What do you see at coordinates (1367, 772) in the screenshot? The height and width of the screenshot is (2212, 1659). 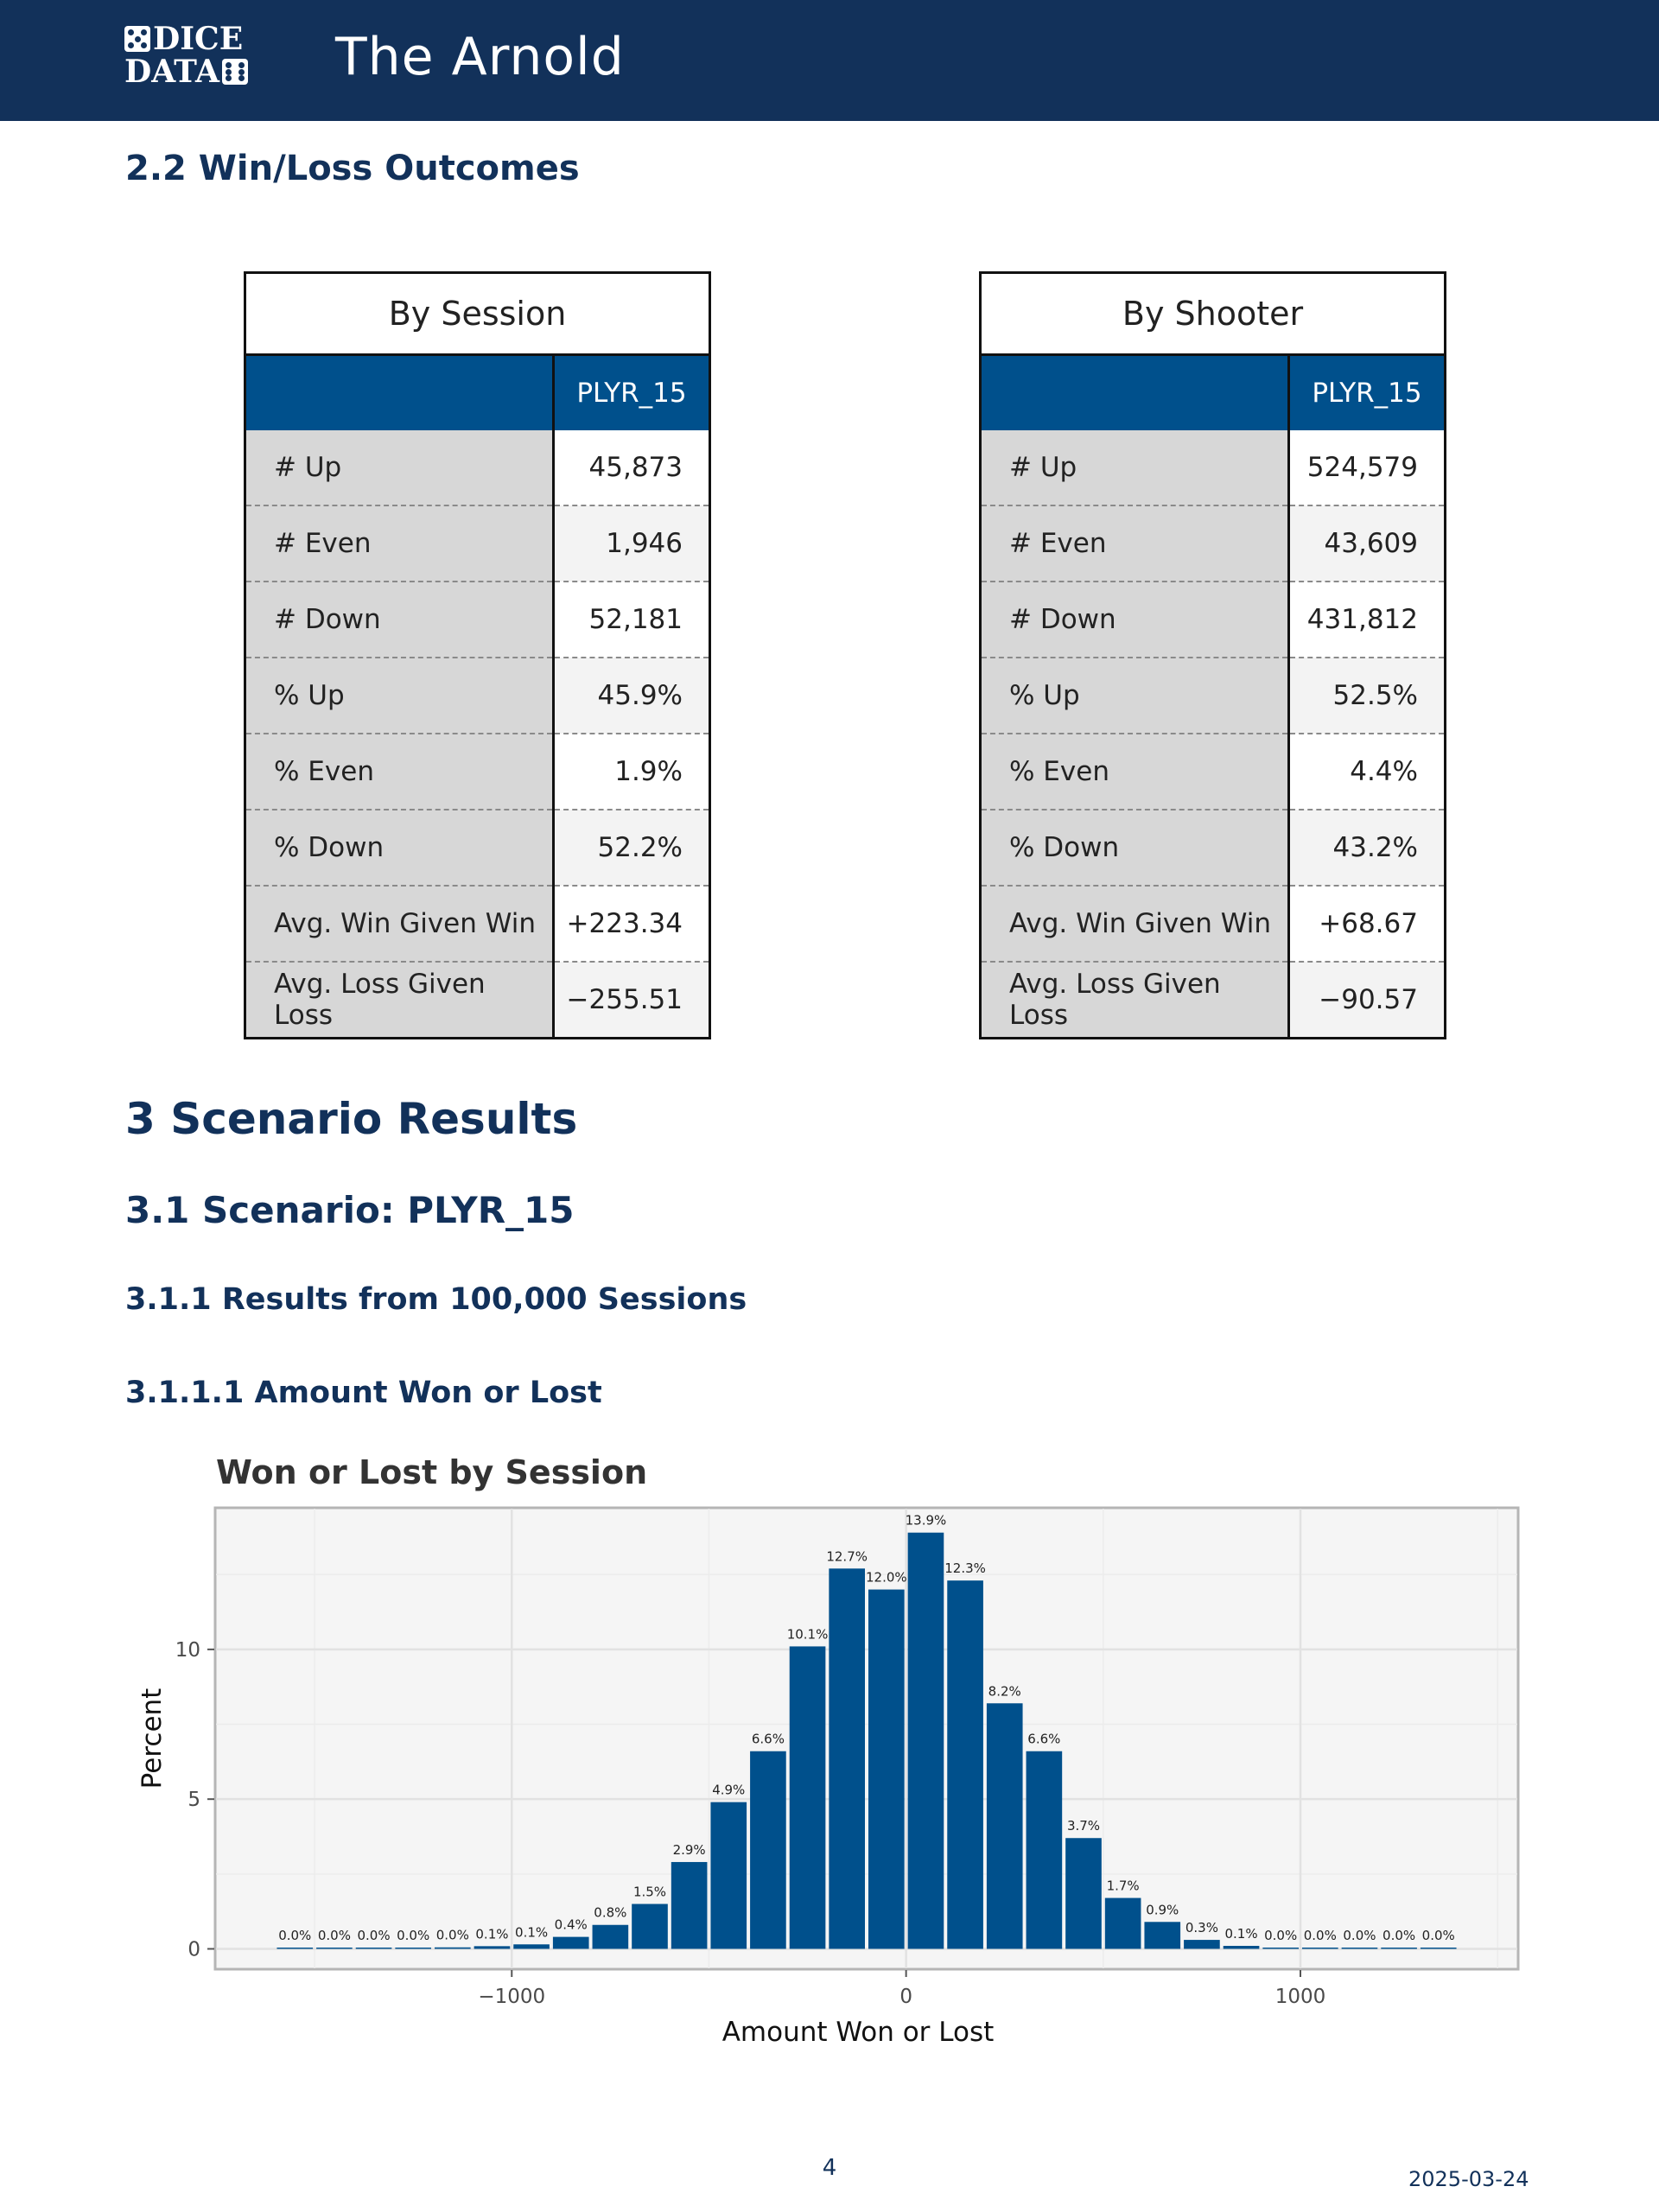 I see `row-value: 4.4%` at bounding box center [1367, 772].